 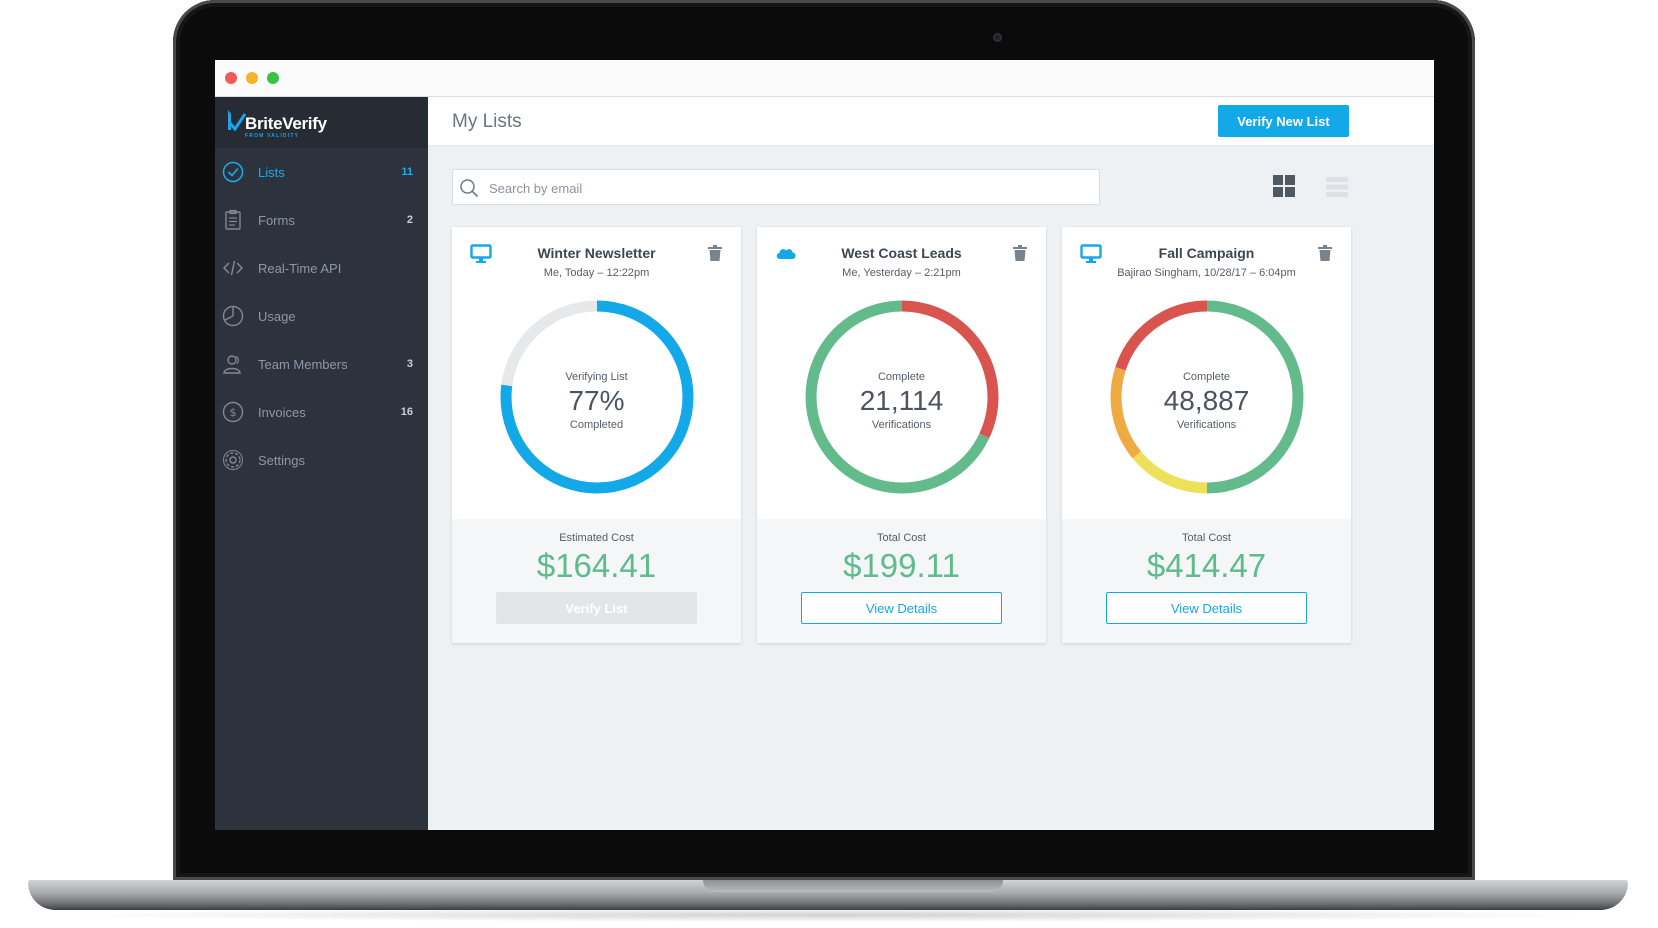 What do you see at coordinates (409, 364) in the screenshot?
I see `sidebar-item-count: 3` at bounding box center [409, 364].